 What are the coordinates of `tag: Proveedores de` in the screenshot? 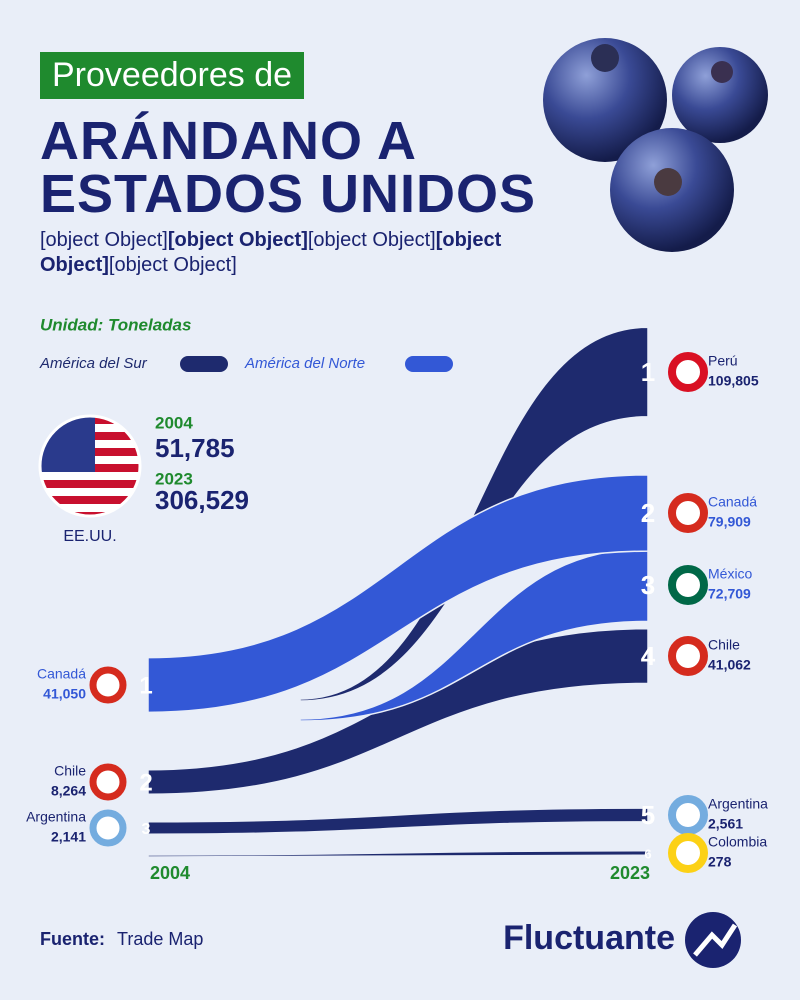 It's located at (172, 75).